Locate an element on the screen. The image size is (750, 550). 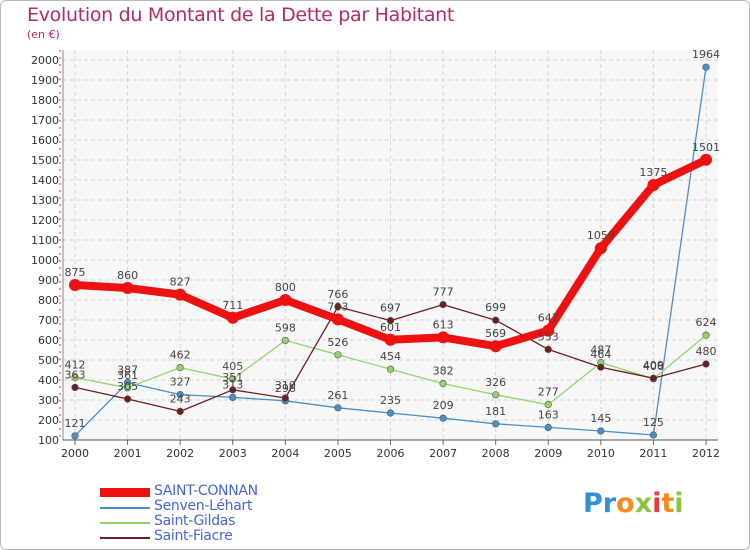
data-label: 569 is located at coordinates (495, 333).